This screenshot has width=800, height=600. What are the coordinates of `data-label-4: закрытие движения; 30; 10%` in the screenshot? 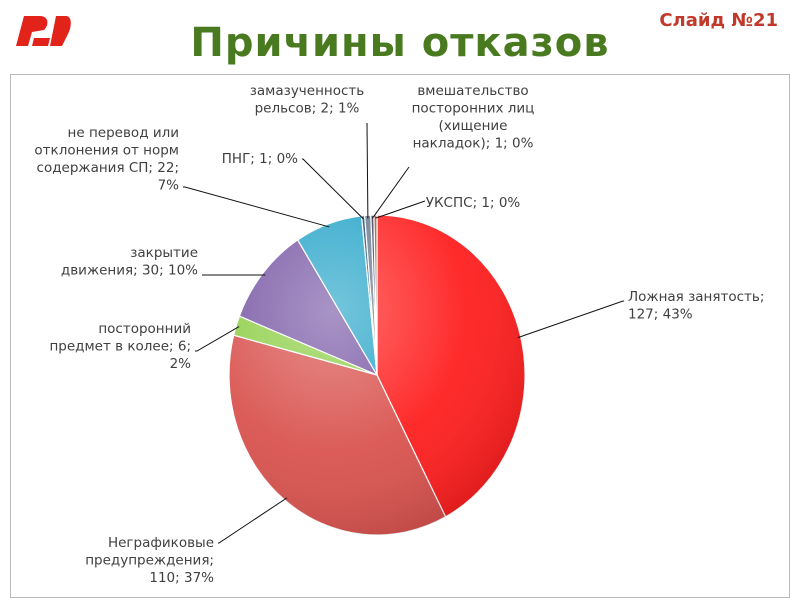 It's located at (129, 262).